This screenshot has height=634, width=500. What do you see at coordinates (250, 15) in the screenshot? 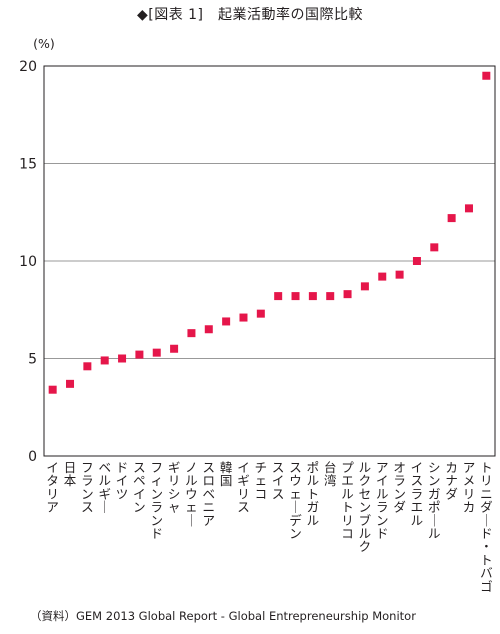
I see `chart-title: ◆[図表 1] 起業活動率の国際比較` at bounding box center [250, 15].